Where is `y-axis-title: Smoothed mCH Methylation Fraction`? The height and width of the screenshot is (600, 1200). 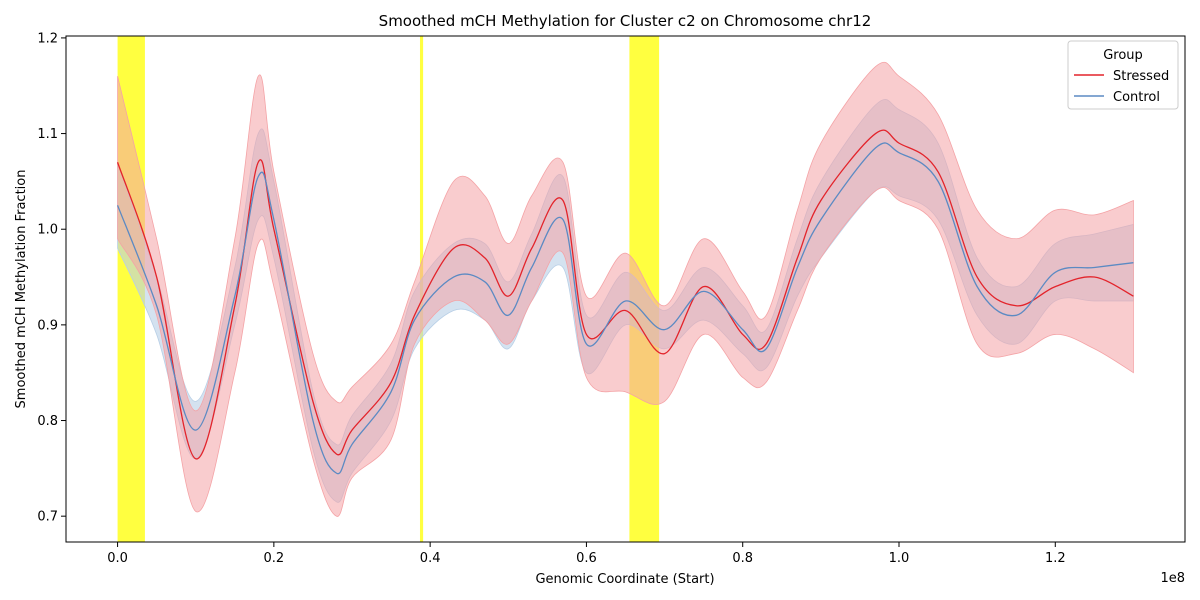
y-axis-title: Smoothed mCH Methylation Fraction is located at coordinates (21, 289).